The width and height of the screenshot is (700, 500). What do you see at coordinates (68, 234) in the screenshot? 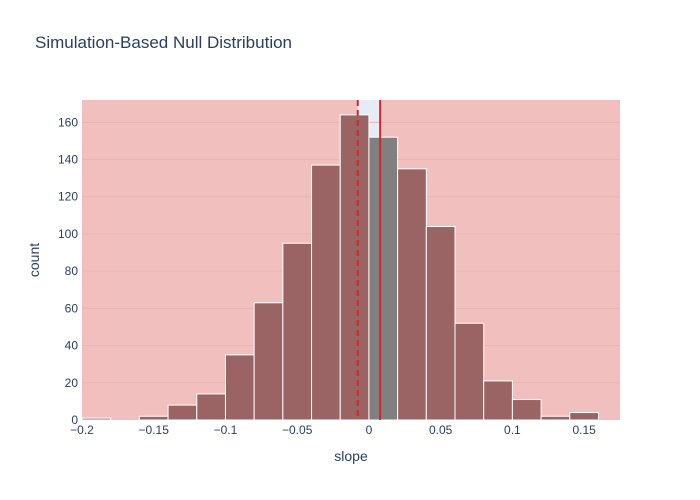
I see `y-tick-label: 100` at bounding box center [68, 234].